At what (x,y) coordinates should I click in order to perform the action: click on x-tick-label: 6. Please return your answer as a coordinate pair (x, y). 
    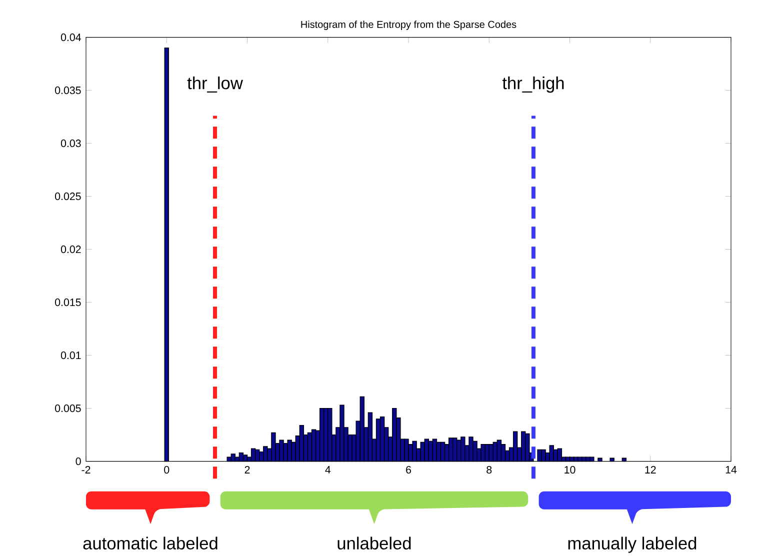
    Looking at the image, I should click on (408, 470).